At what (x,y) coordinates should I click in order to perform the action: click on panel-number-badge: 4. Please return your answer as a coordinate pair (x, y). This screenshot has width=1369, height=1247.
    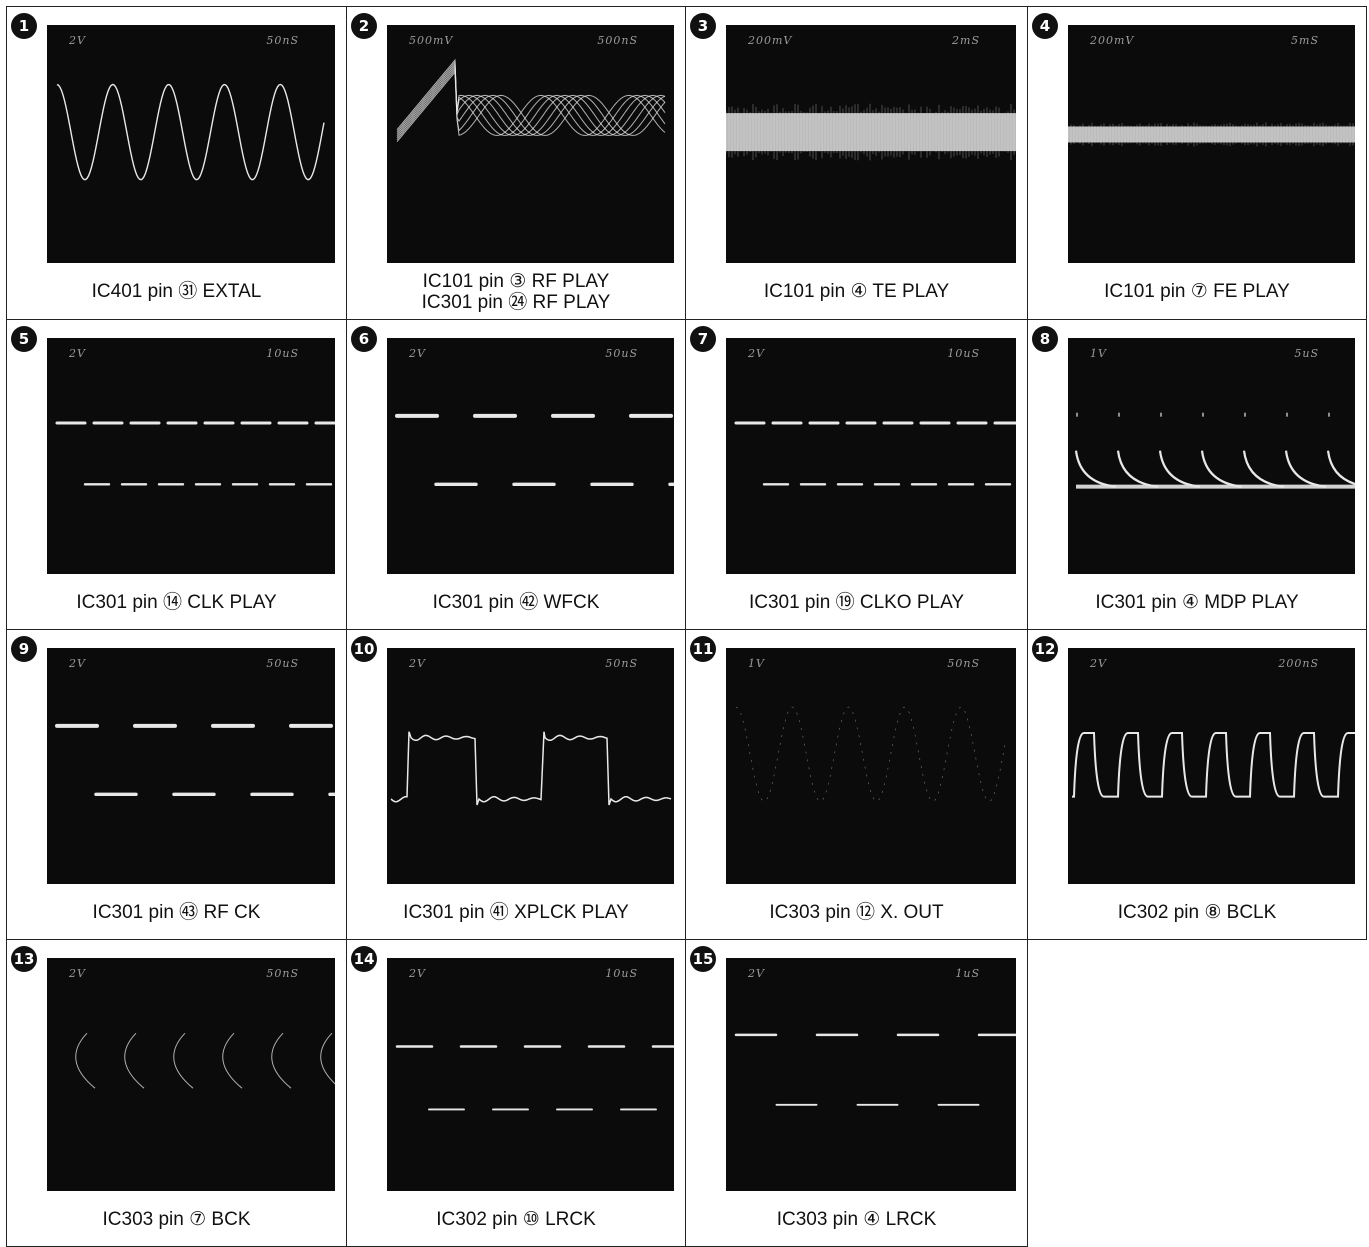
    Looking at the image, I should click on (1045, 26).